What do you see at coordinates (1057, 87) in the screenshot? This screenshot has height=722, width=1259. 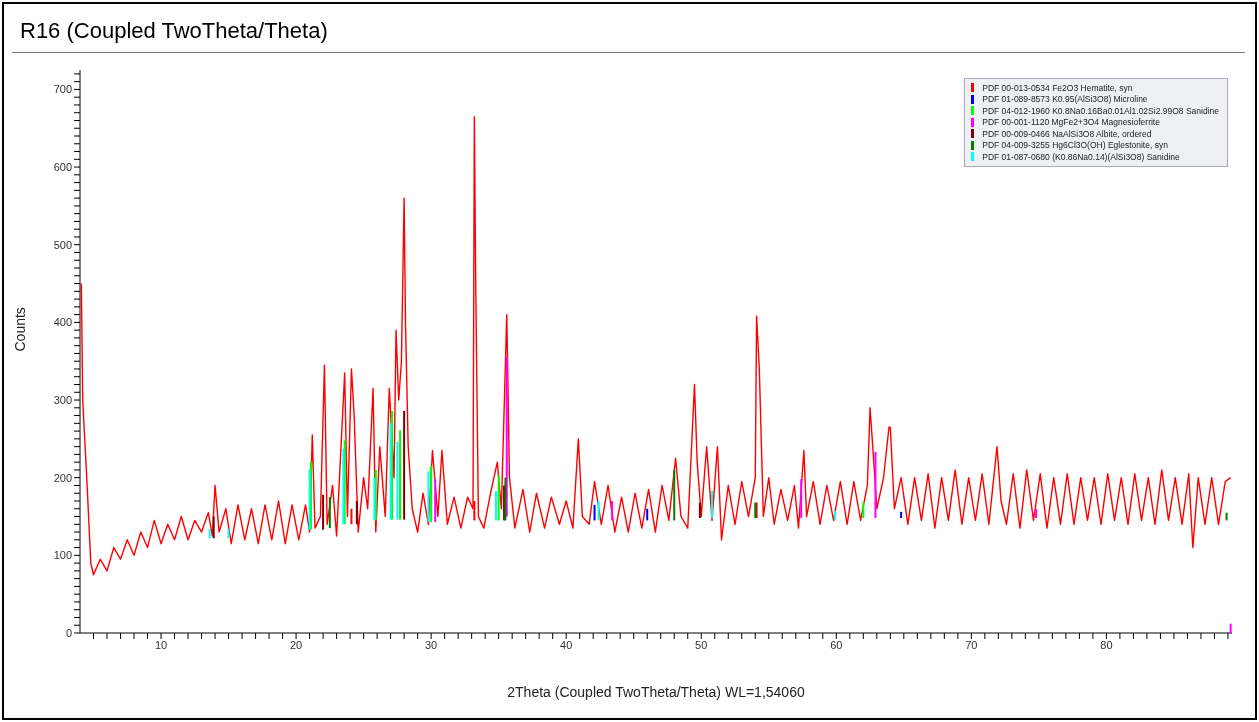 I see `legend-label: PDF 00-013-0534 Fe2O3 Hematite, syn` at bounding box center [1057, 87].